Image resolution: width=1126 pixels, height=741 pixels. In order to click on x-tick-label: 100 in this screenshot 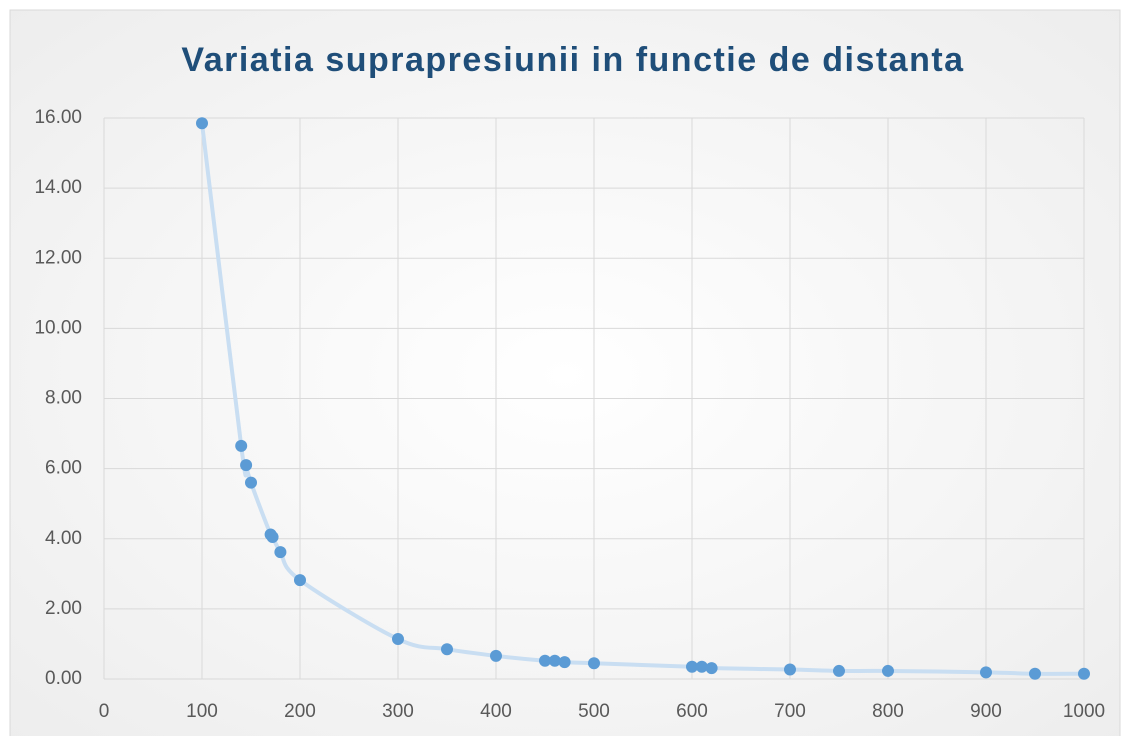, I will do `click(202, 711)`.